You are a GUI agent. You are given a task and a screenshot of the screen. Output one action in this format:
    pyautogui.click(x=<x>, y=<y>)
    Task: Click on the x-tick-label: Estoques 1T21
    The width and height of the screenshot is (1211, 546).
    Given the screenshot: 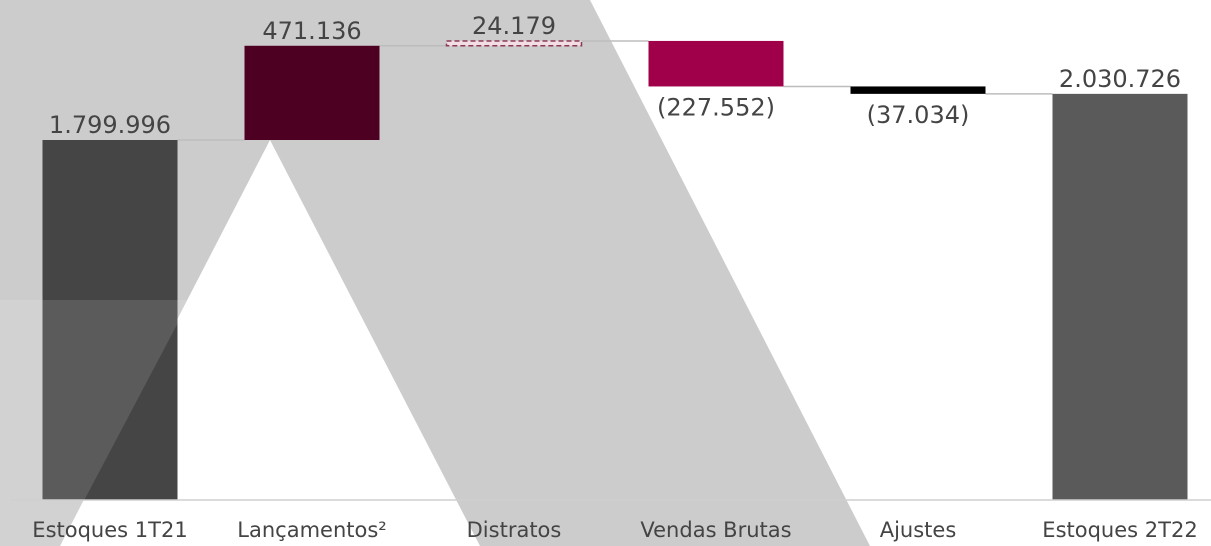 What is the action you would take?
    pyautogui.click(x=109, y=530)
    